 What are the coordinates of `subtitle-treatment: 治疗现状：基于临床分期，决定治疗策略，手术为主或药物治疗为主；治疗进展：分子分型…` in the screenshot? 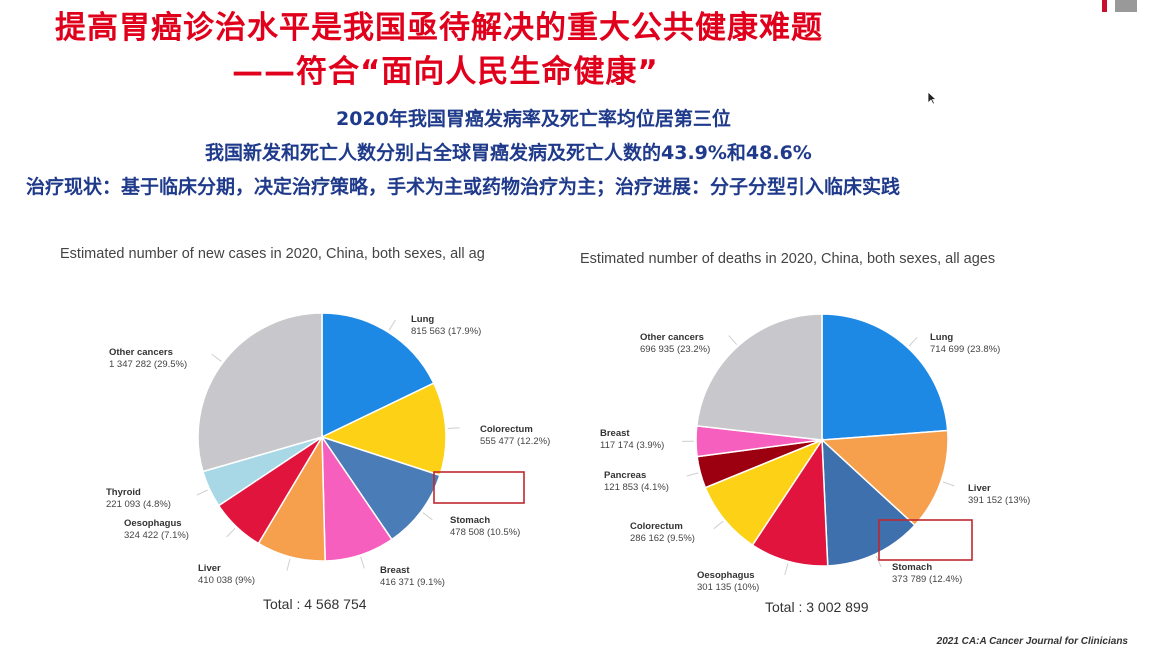 It's located at (463, 187).